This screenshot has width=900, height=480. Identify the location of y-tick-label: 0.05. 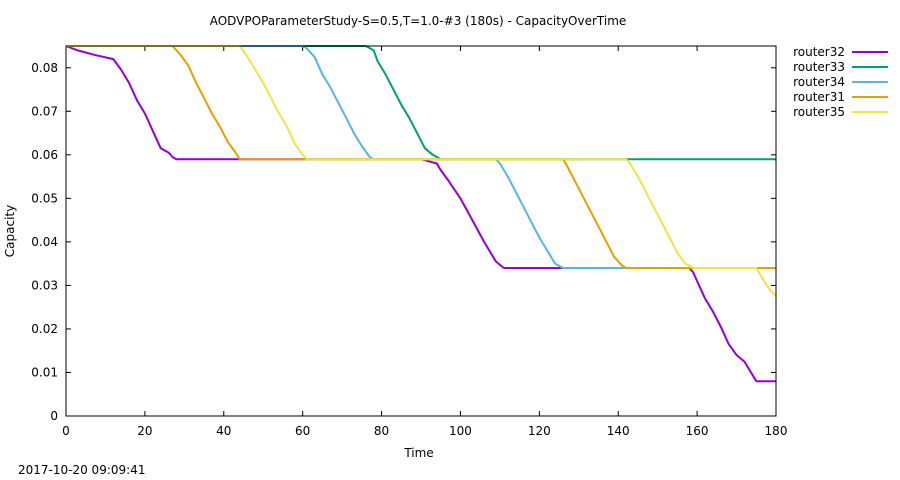
(44, 198).